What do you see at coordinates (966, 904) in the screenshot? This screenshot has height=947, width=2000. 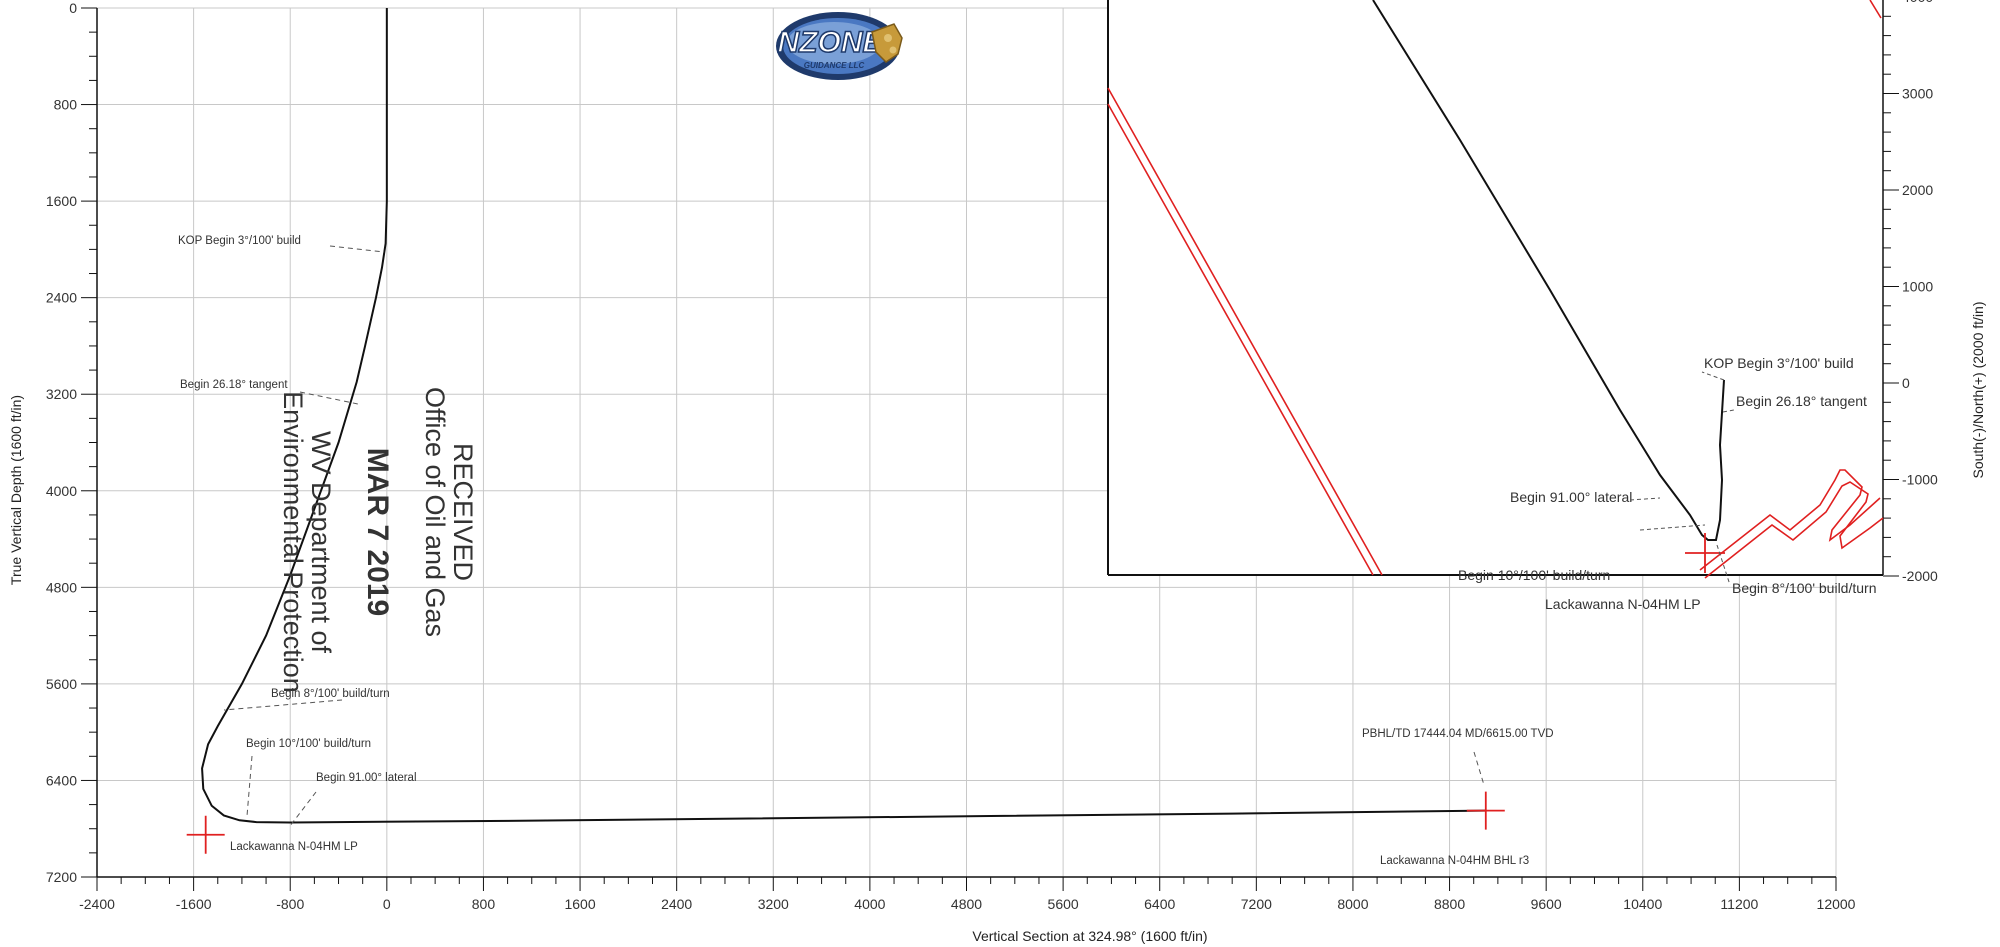 I see `x-tick-label: 4800` at bounding box center [966, 904].